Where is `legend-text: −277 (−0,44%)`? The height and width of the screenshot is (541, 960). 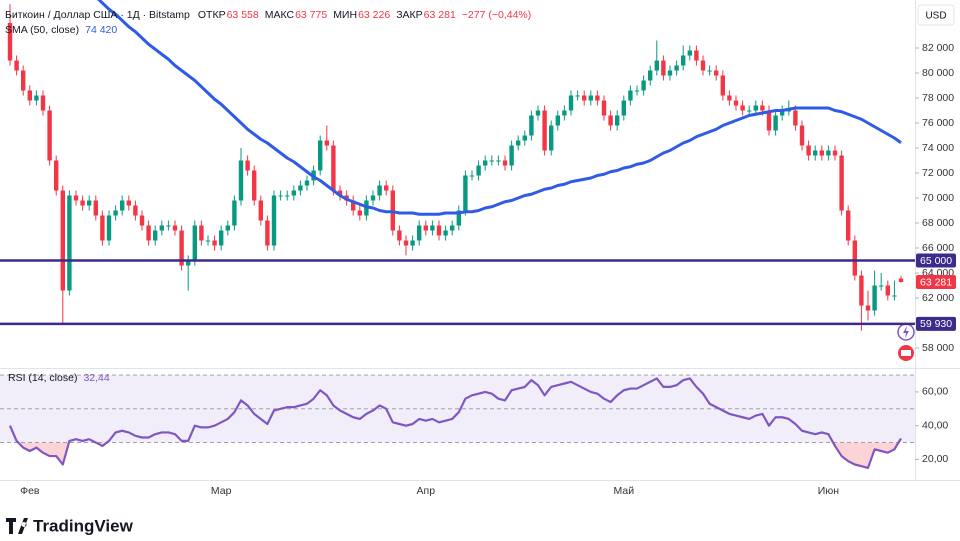 legend-text: −277 (−0,44%) is located at coordinates (496, 15).